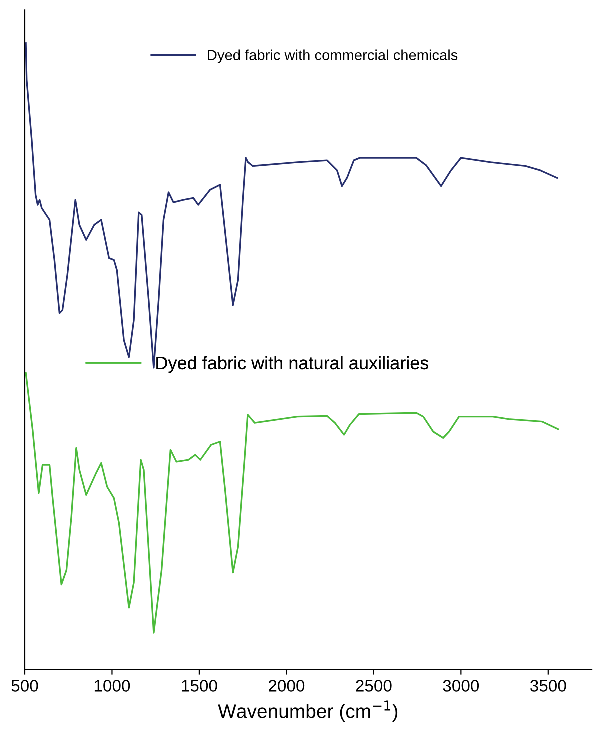  What do you see at coordinates (292, 365) in the screenshot?
I see `legend-label: Dyed fabric with natural auxiliaries` at bounding box center [292, 365].